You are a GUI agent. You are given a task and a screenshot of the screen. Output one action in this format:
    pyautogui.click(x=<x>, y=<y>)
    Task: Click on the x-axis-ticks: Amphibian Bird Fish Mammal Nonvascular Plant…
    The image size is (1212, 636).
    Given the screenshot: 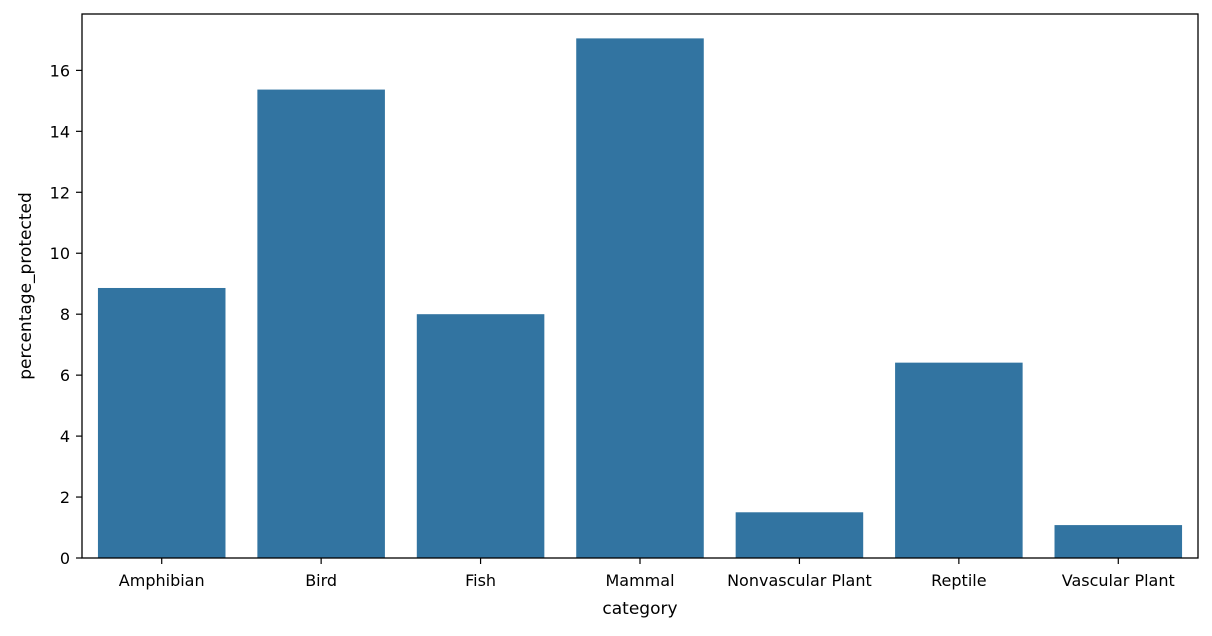 What is the action you would take?
    pyautogui.click(x=647, y=574)
    